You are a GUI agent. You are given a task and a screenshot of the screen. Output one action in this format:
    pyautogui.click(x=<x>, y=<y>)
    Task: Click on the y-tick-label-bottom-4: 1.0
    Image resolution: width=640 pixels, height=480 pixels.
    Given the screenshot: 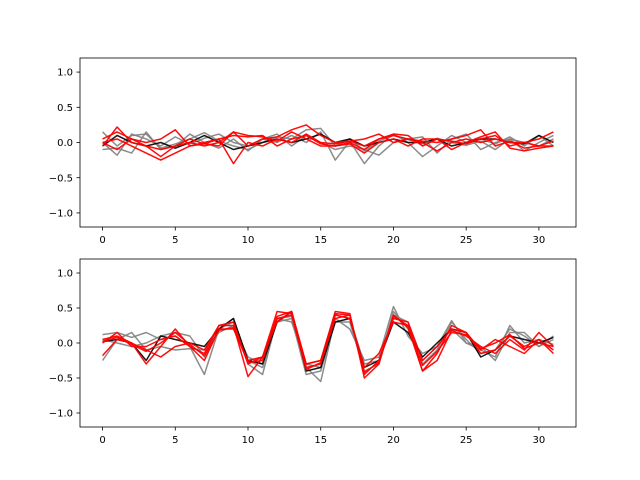 What is the action you would take?
    pyautogui.click(x=65, y=274)
    